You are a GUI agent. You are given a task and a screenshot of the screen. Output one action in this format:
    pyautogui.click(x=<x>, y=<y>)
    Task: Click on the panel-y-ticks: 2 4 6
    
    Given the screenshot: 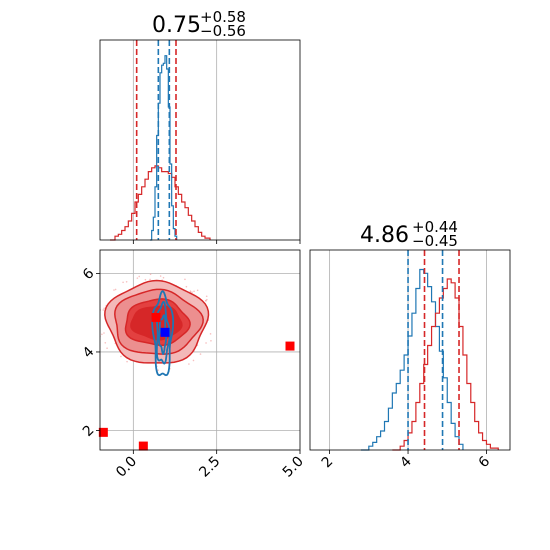 What is the action you would take?
    pyautogui.click(x=406, y=461)
    